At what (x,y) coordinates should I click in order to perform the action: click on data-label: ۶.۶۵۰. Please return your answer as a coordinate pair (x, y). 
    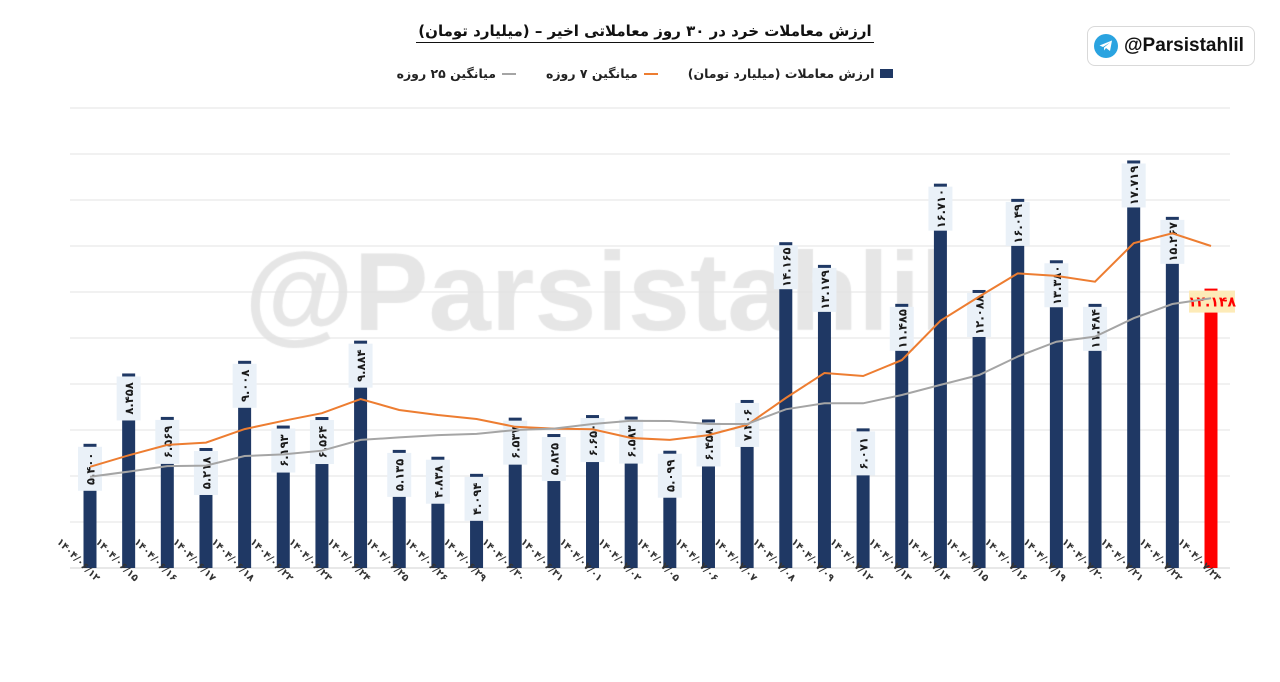
    Looking at the image, I should click on (593, 440).